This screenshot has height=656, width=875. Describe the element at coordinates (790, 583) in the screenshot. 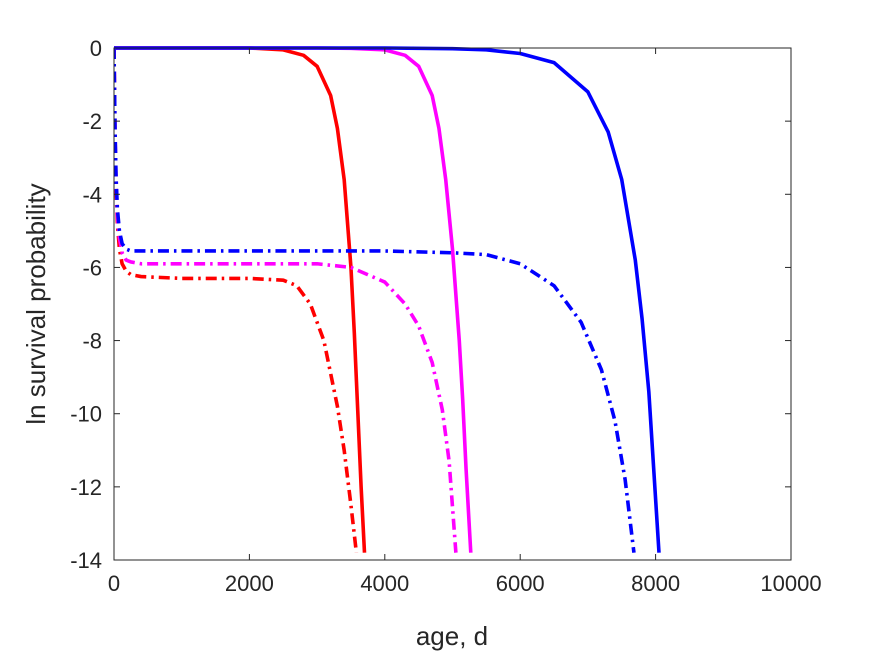

I see `x-tick-label: 10000` at that location.